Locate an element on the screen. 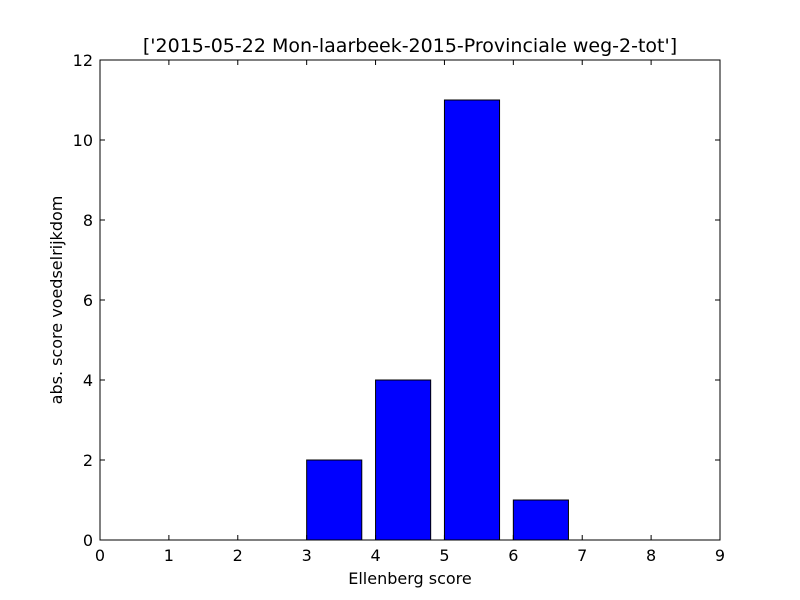 The width and height of the screenshot is (800, 600). x-tick-label-5: 5 is located at coordinates (444, 555).